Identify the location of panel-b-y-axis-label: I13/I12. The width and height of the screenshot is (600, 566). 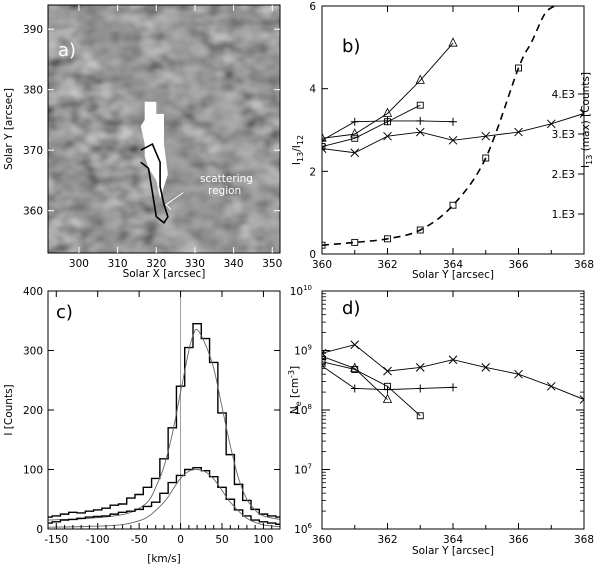
(298, 150).